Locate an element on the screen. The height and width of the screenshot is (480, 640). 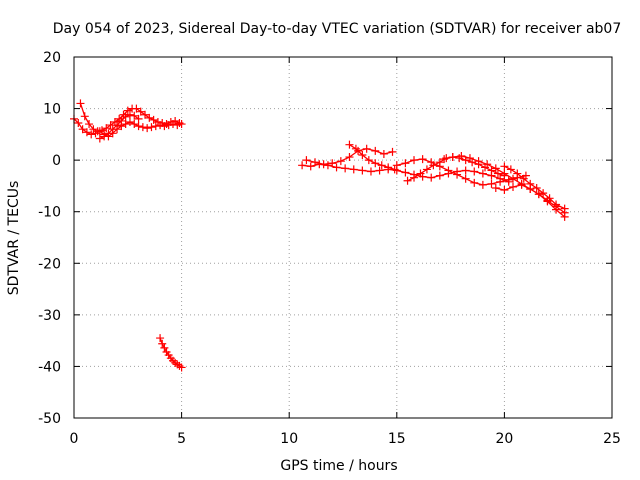
series-line is located at coordinates (534, 187).